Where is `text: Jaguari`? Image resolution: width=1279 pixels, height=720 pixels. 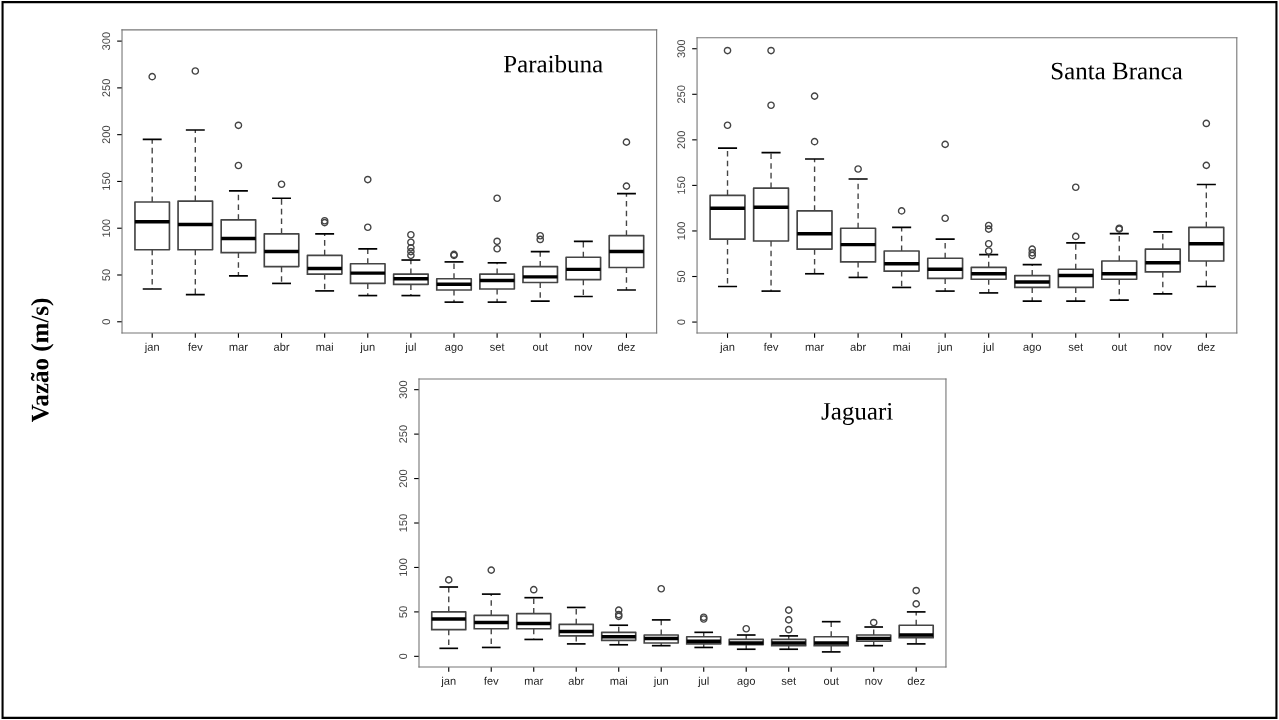
text: Jaguari is located at coordinates (857, 413).